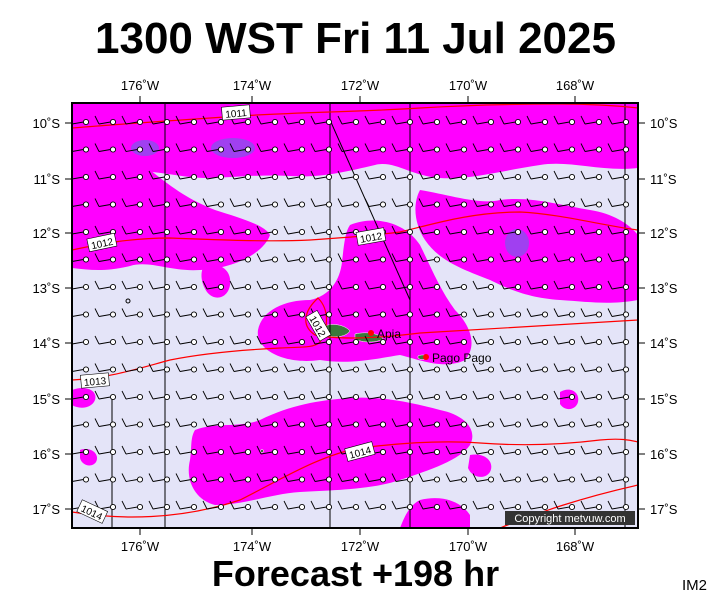 The image size is (711, 600). What do you see at coordinates (664, 123) in the screenshot?
I see `lat-label-right: 10˚S` at bounding box center [664, 123].